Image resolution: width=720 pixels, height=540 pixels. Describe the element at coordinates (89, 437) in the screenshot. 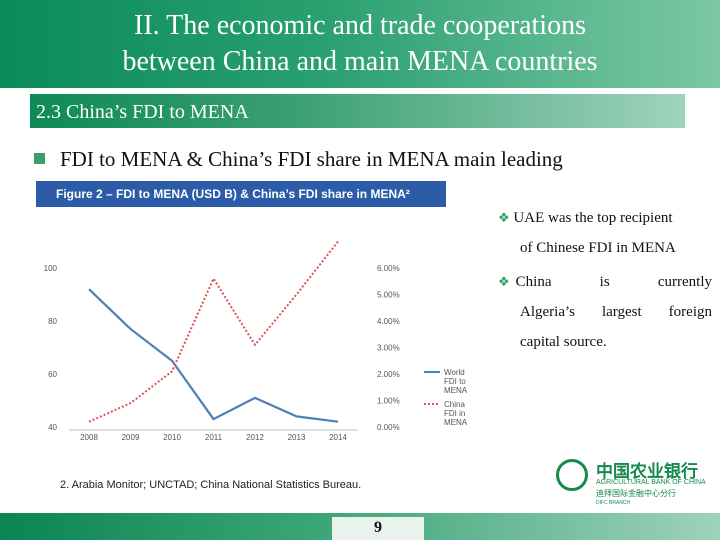

I see `x-axis-tick: 2008` at that location.